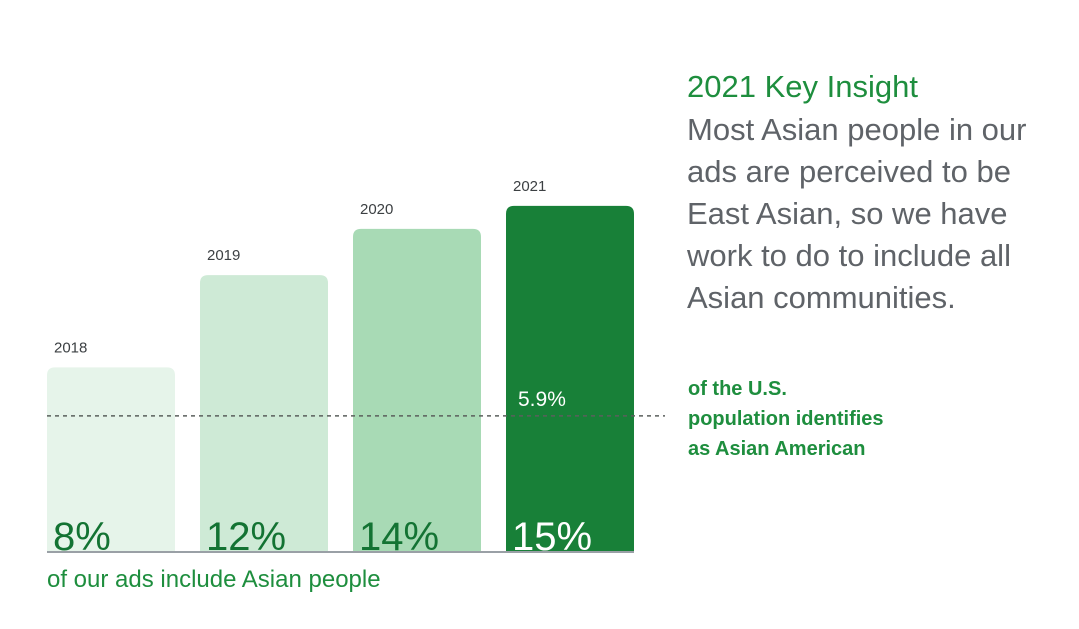 The image size is (1079, 629). What do you see at coordinates (542, 399) in the screenshot?
I see `reference-line-label: 5.9%` at bounding box center [542, 399].